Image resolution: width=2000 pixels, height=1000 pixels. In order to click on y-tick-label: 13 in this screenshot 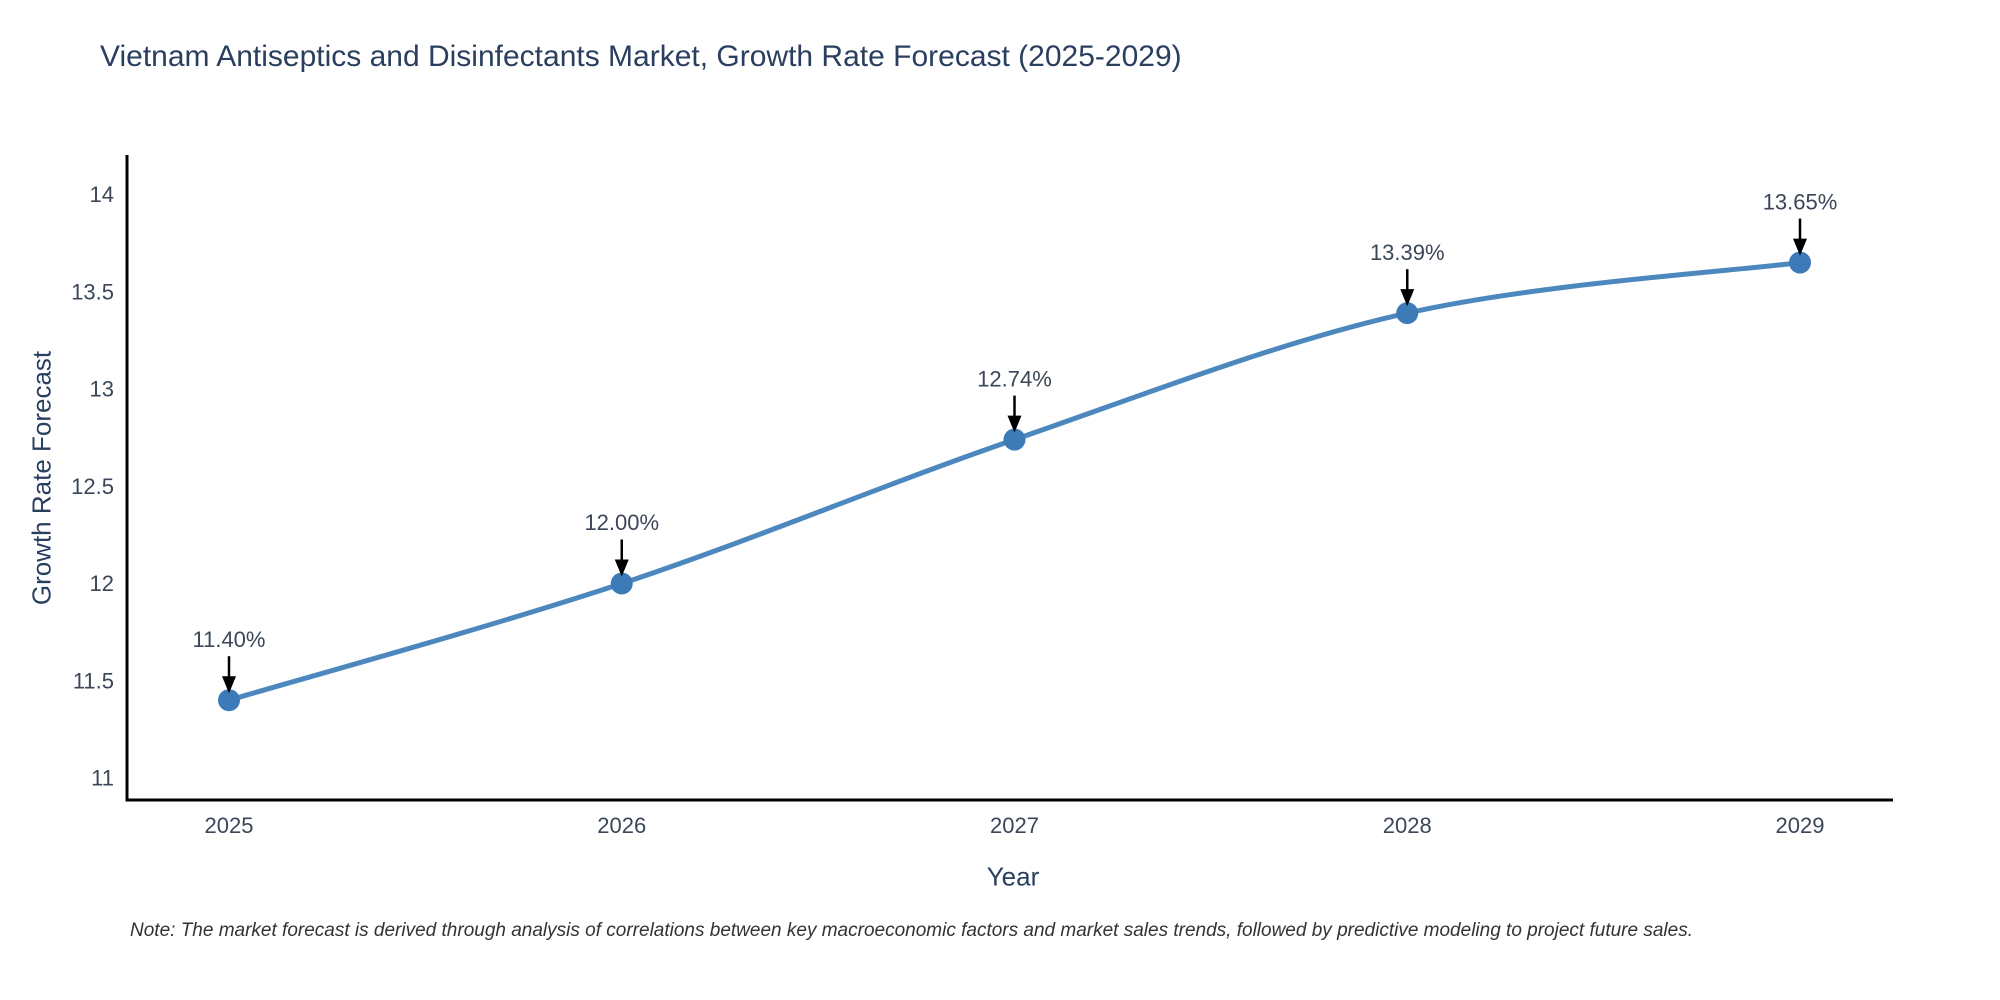, I will do `click(102, 389)`.